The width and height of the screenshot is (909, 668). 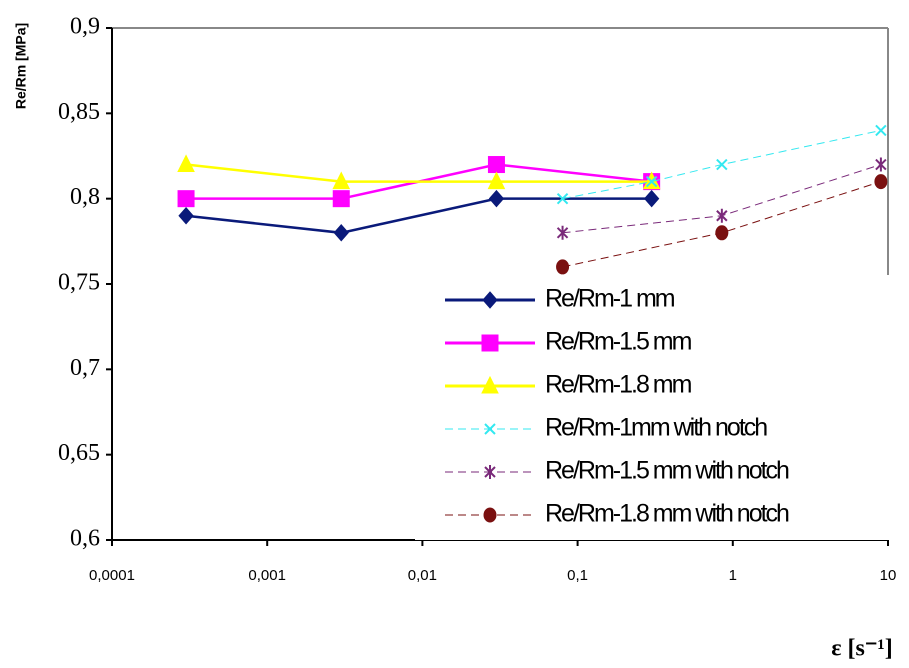 I want to click on x-tick-label: 0,1, so click(x=577, y=575).